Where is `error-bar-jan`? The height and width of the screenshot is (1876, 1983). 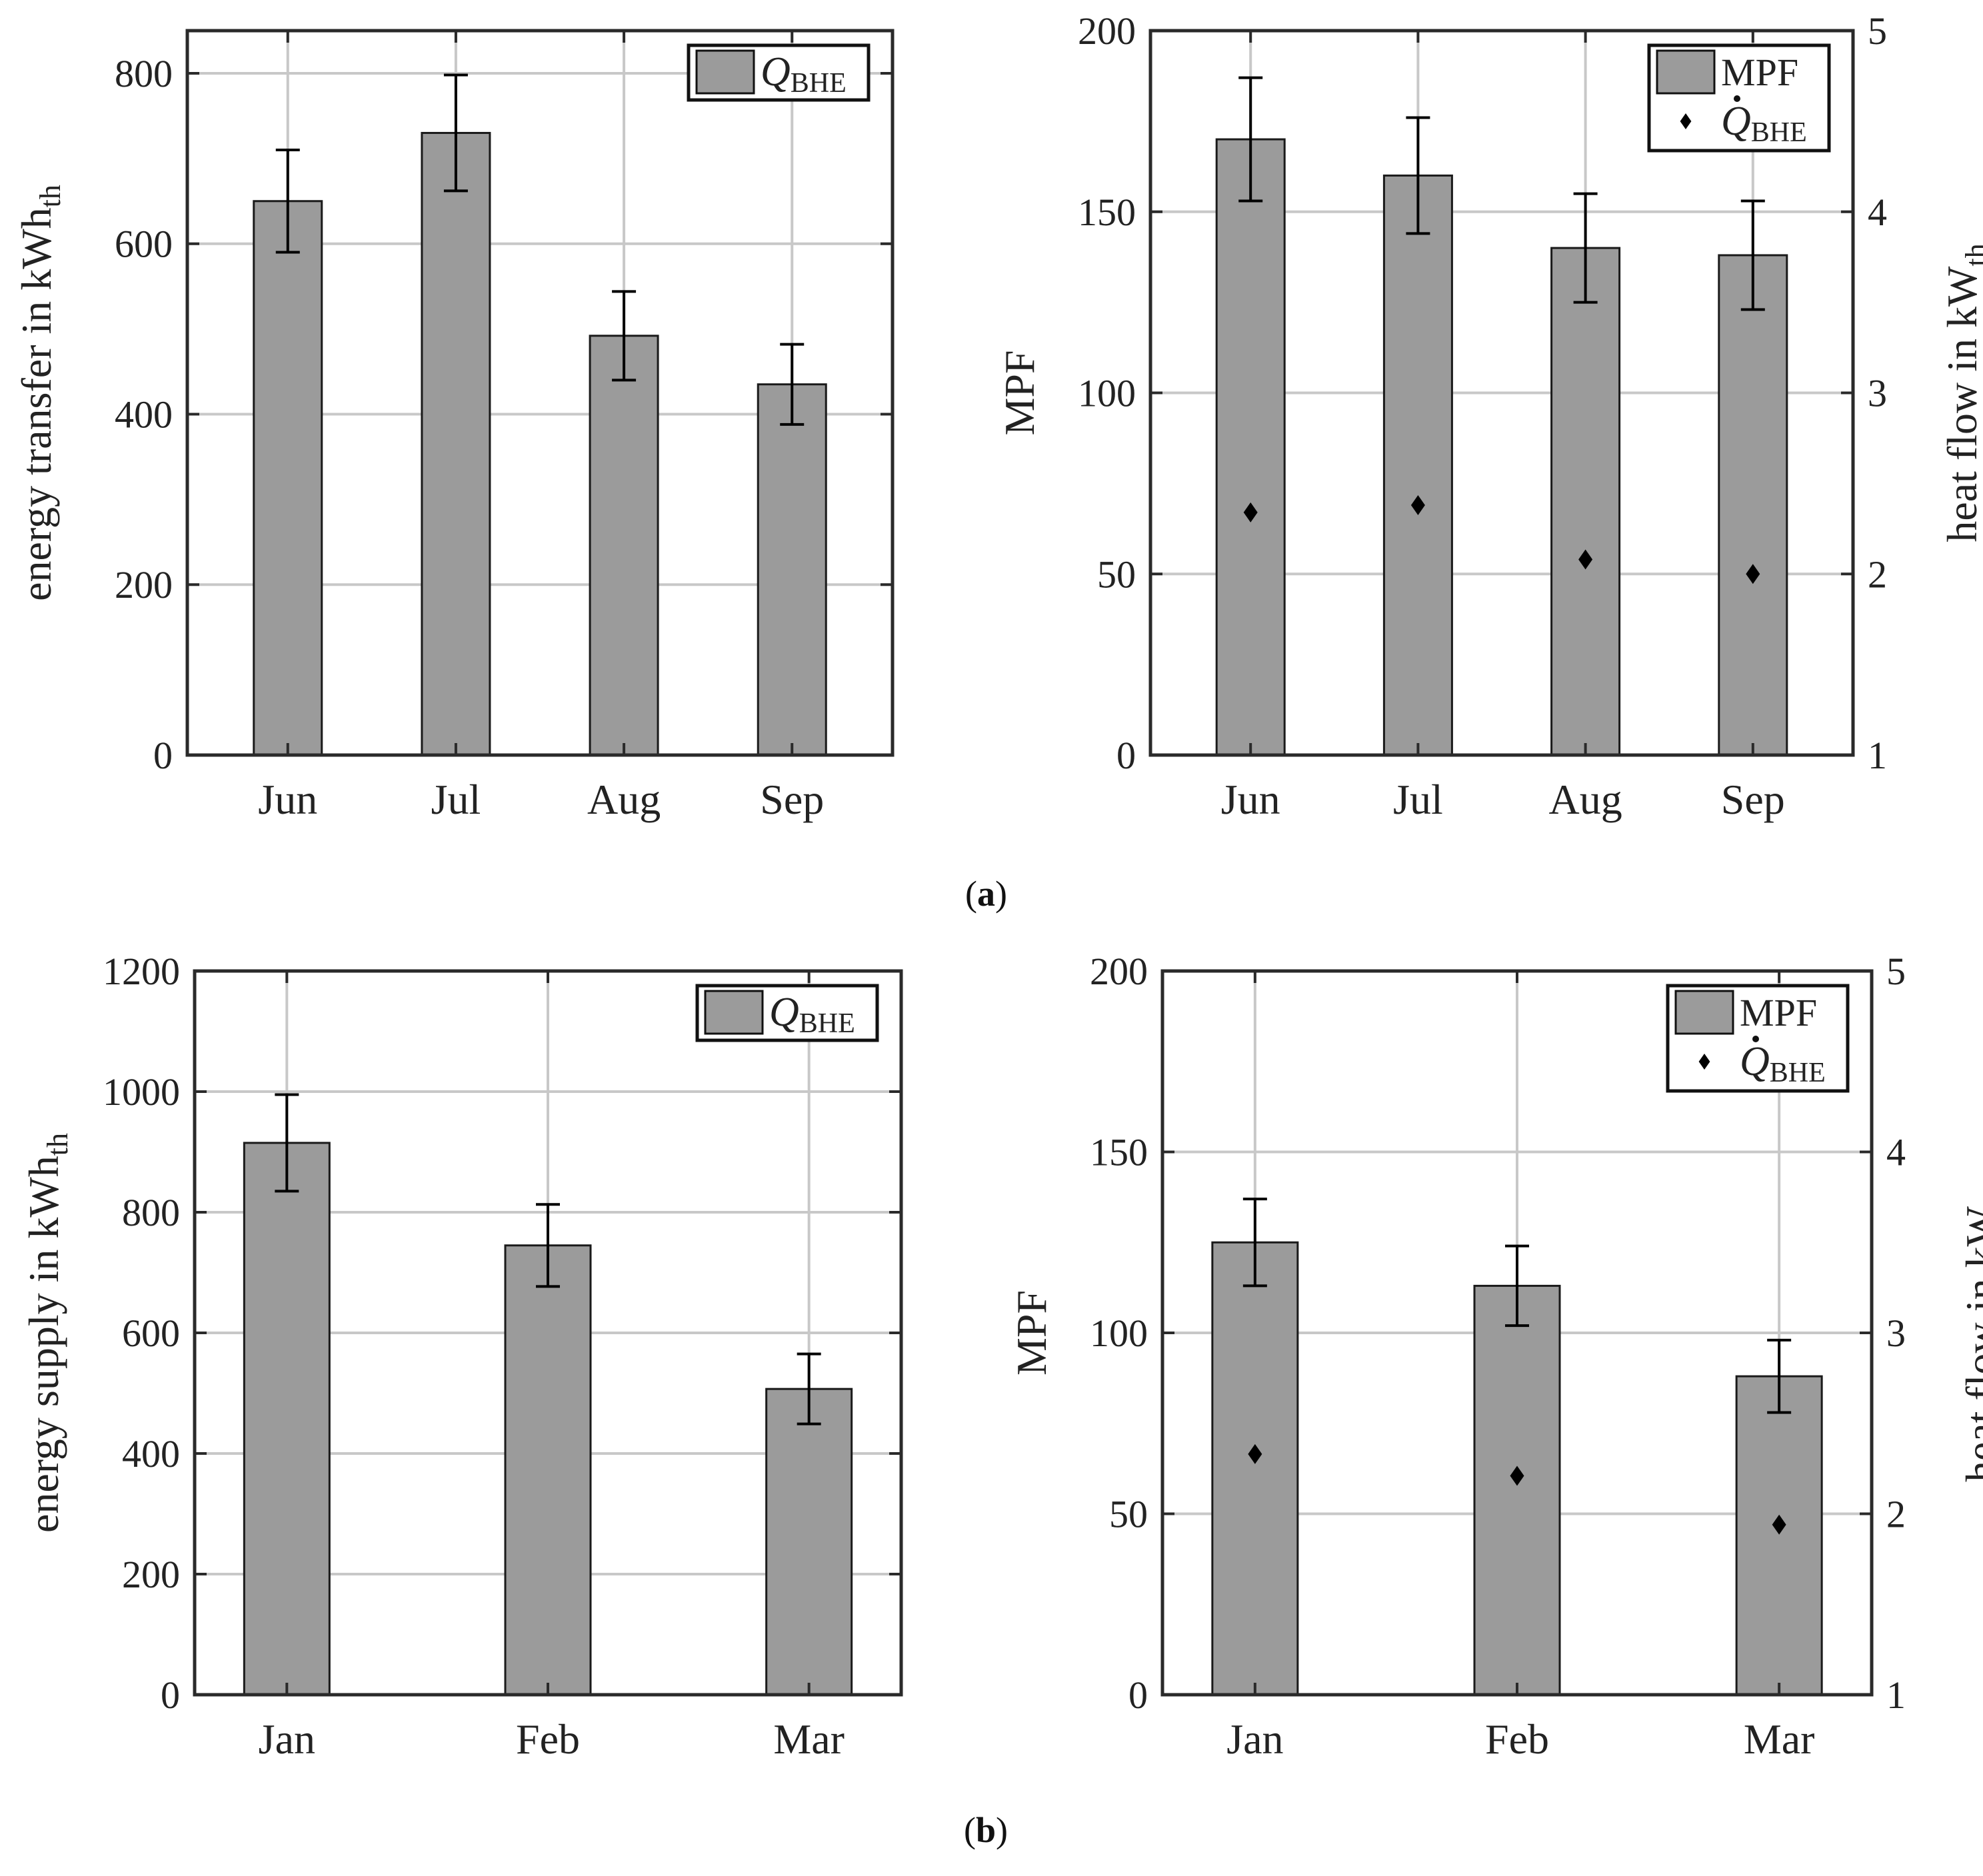
error-bar-jan is located at coordinates (287, 1143).